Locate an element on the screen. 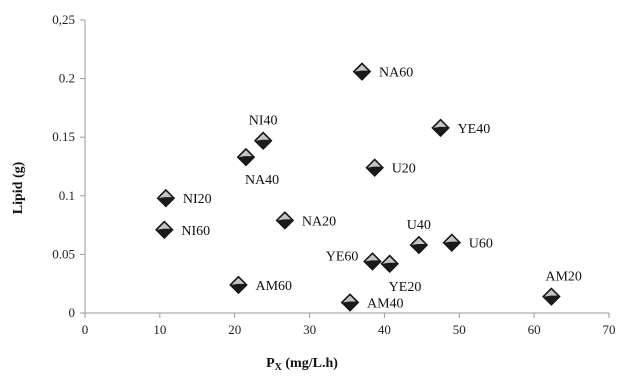  data-point-am20 is located at coordinates (551, 296).